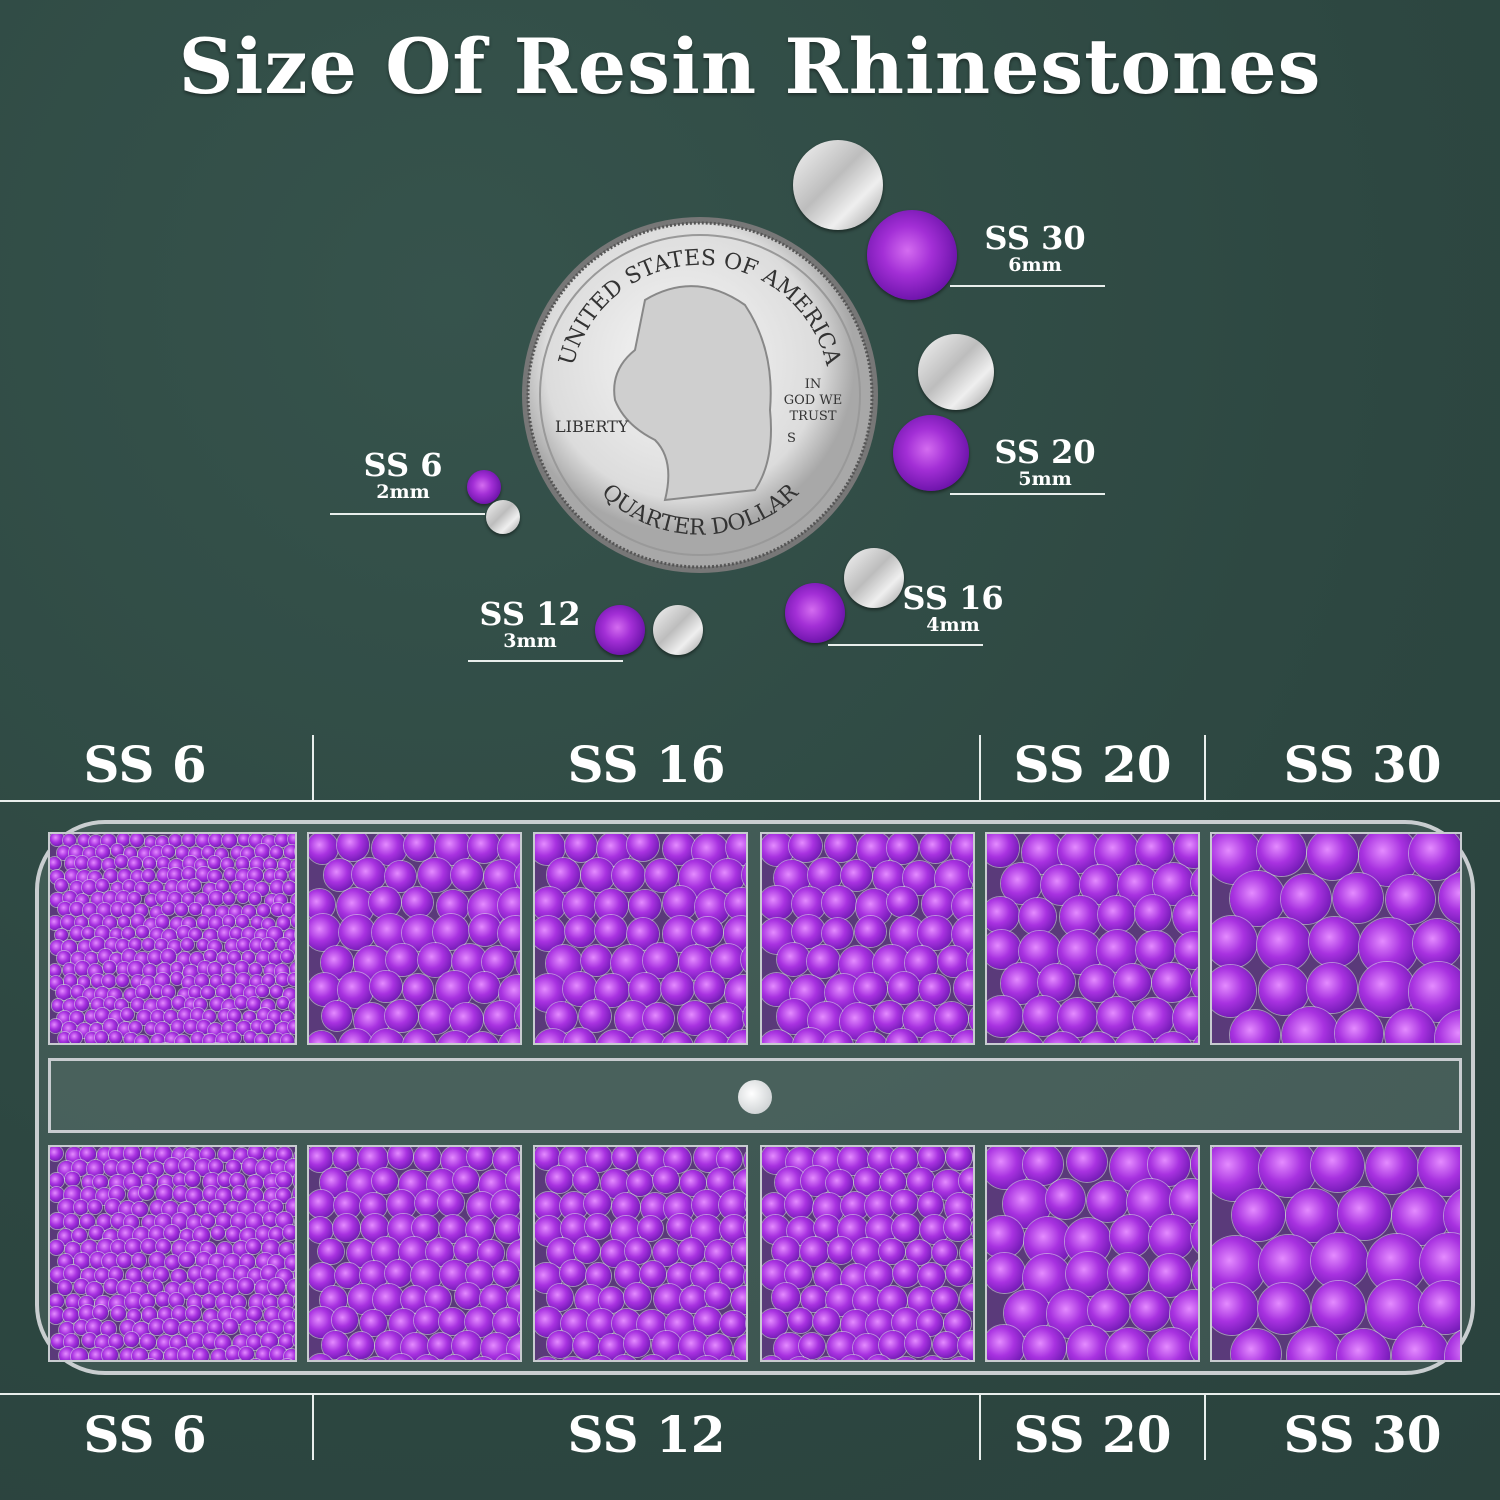 Image resolution: width=1500 pixels, height=1500 pixels. I want to click on svg-text: GOD WE, so click(813, 400).